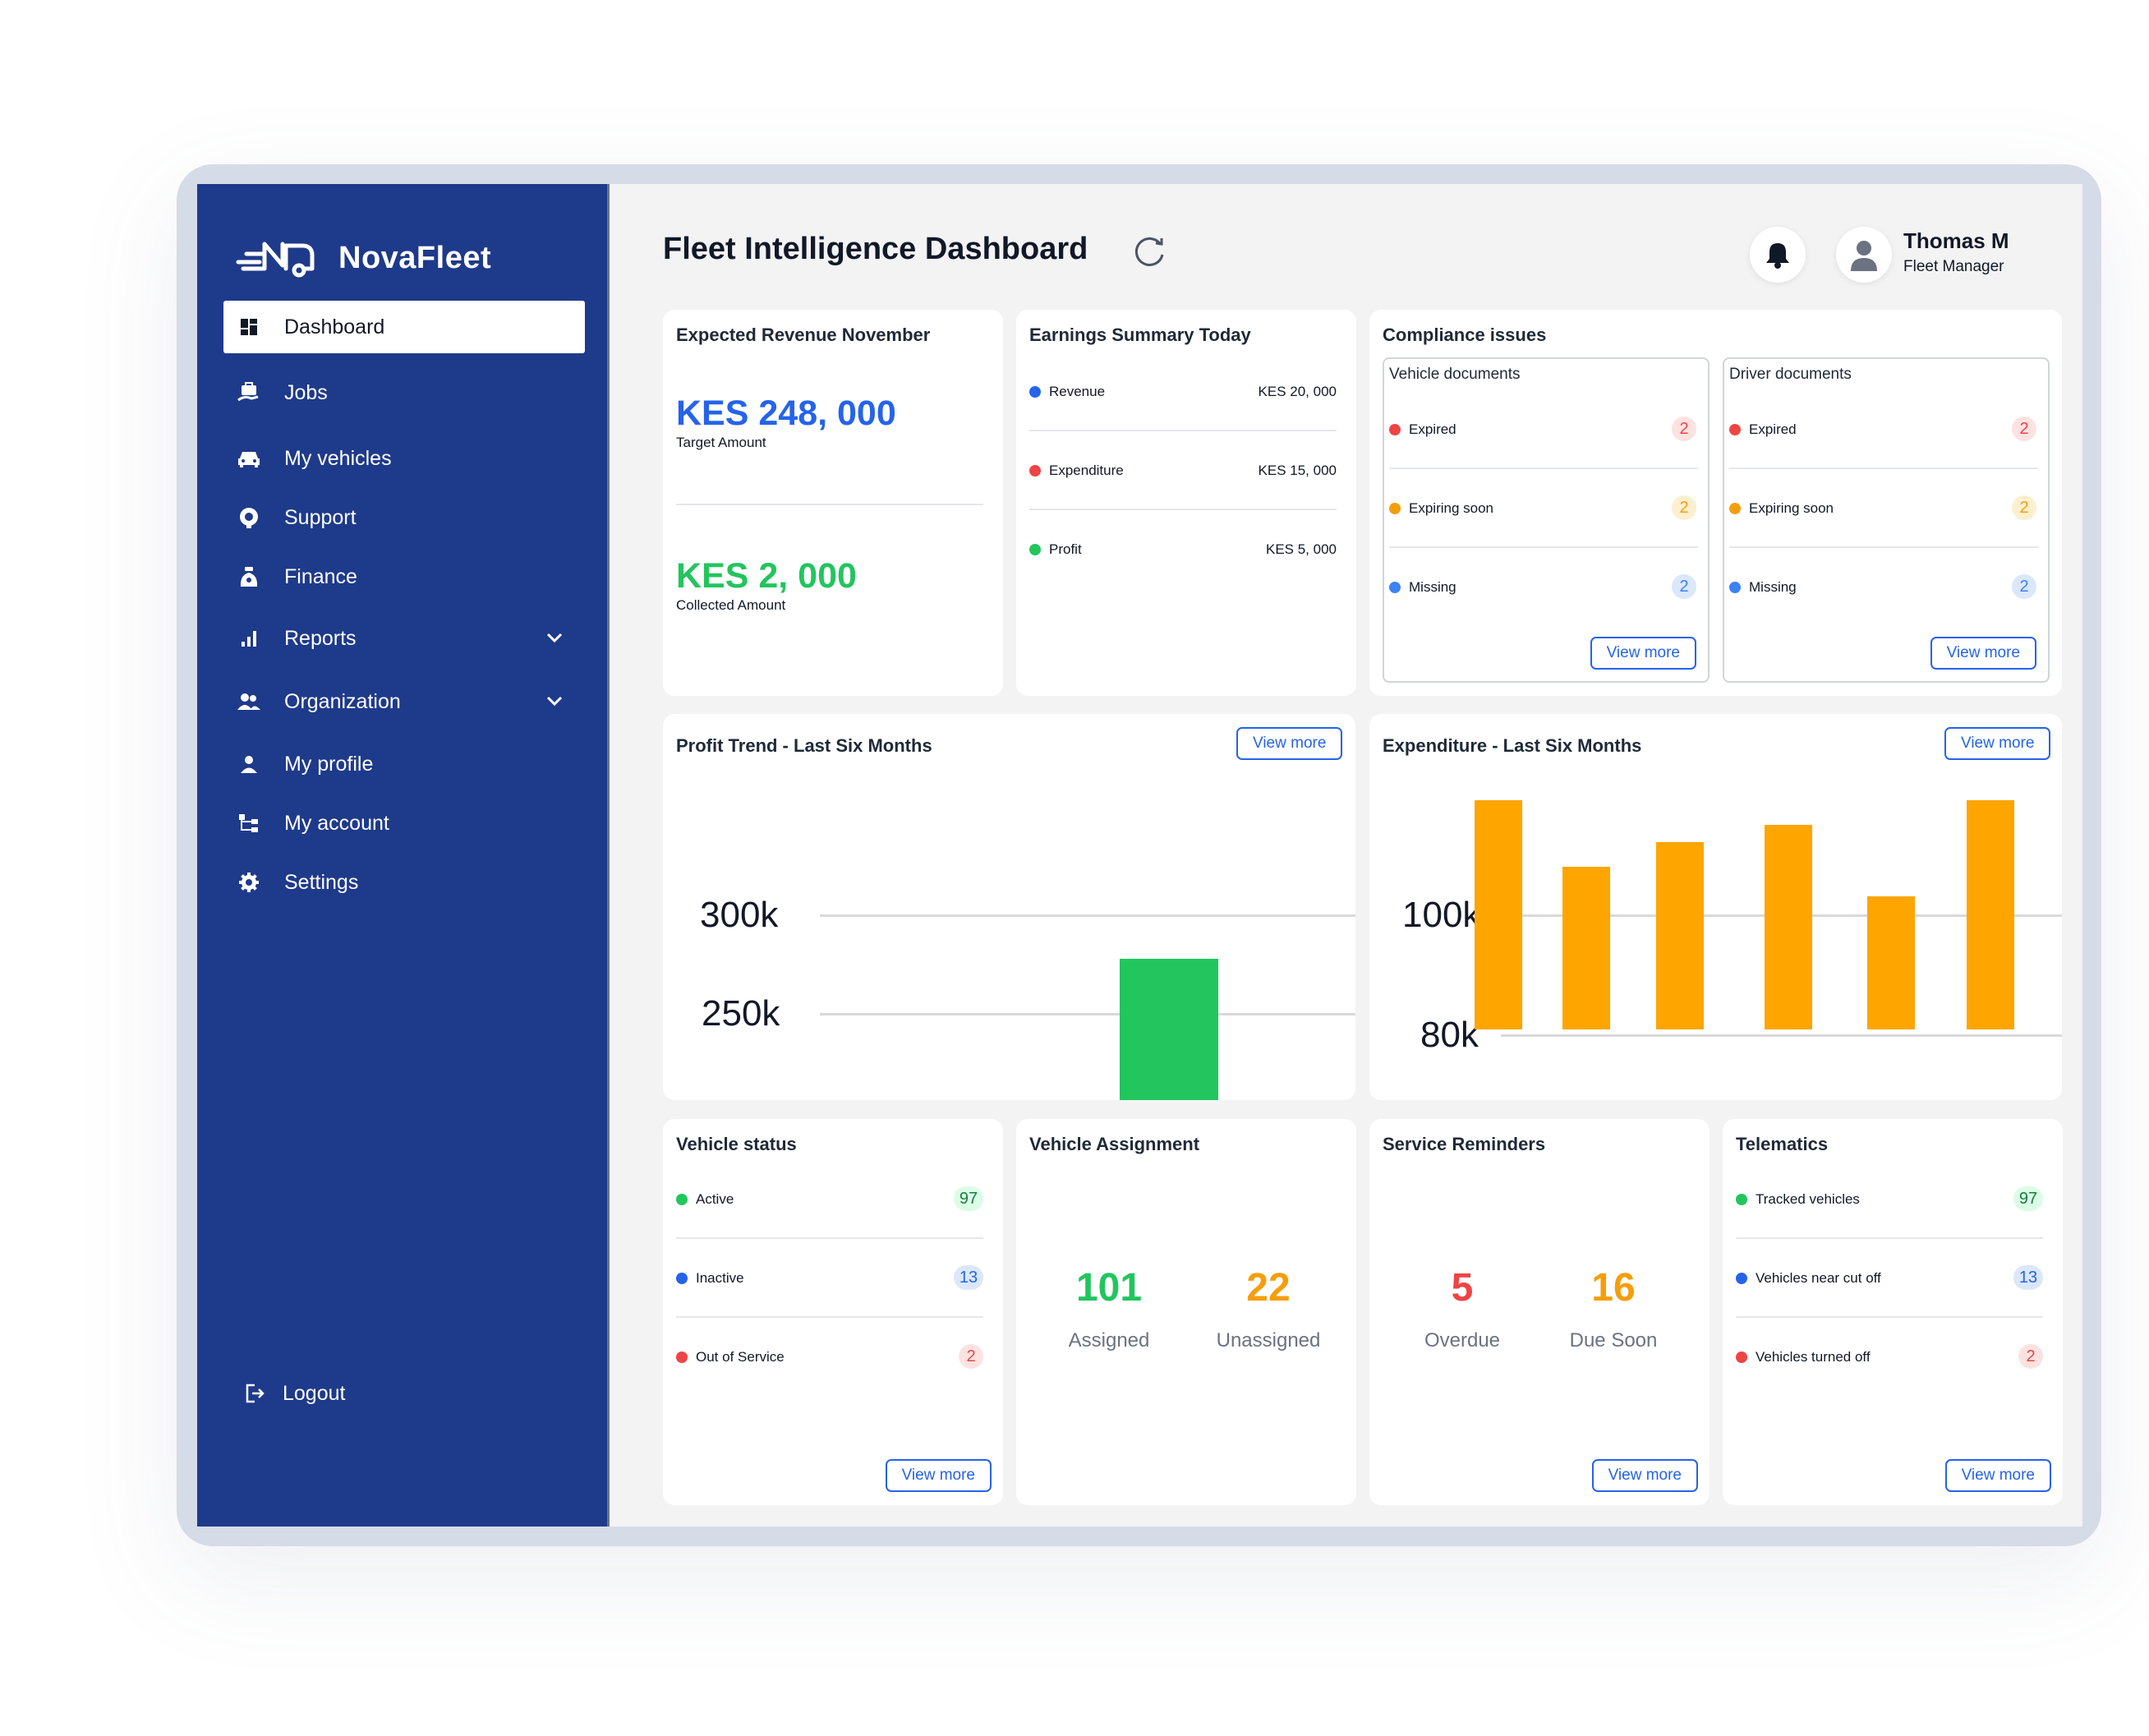 The height and width of the screenshot is (1736, 2149). What do you see at coordinates (404, 518) in the screenshot?
I see `nav-support: Support` at bounding box center [404, 518].